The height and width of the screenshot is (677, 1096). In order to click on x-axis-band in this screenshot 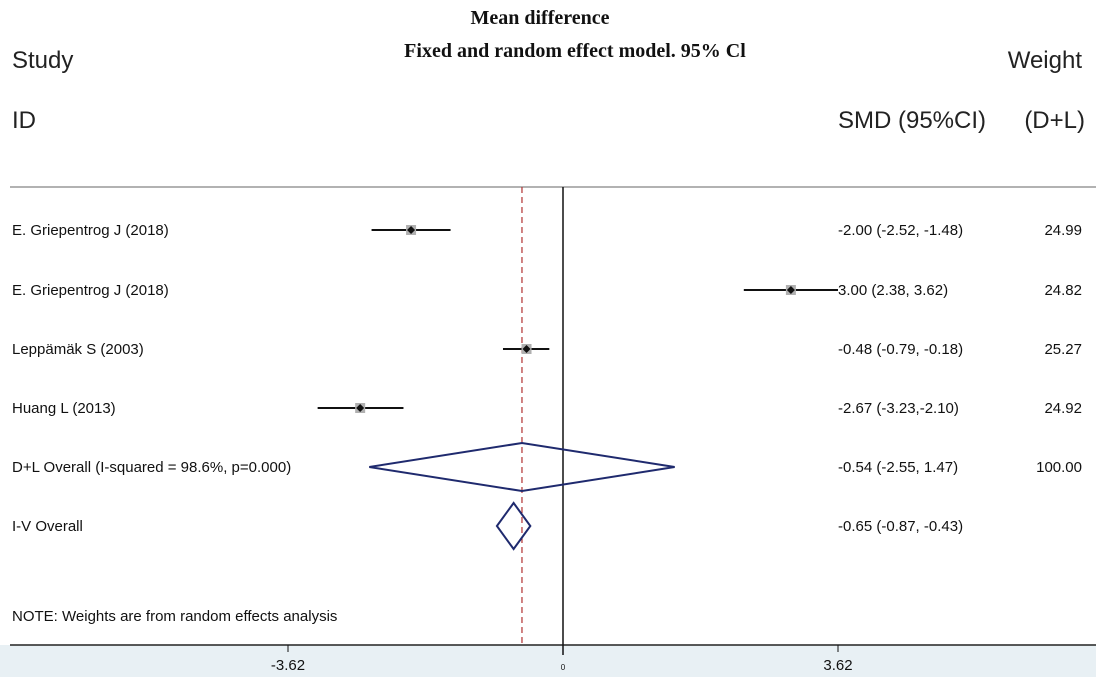, I will do `click(548, 661)`.